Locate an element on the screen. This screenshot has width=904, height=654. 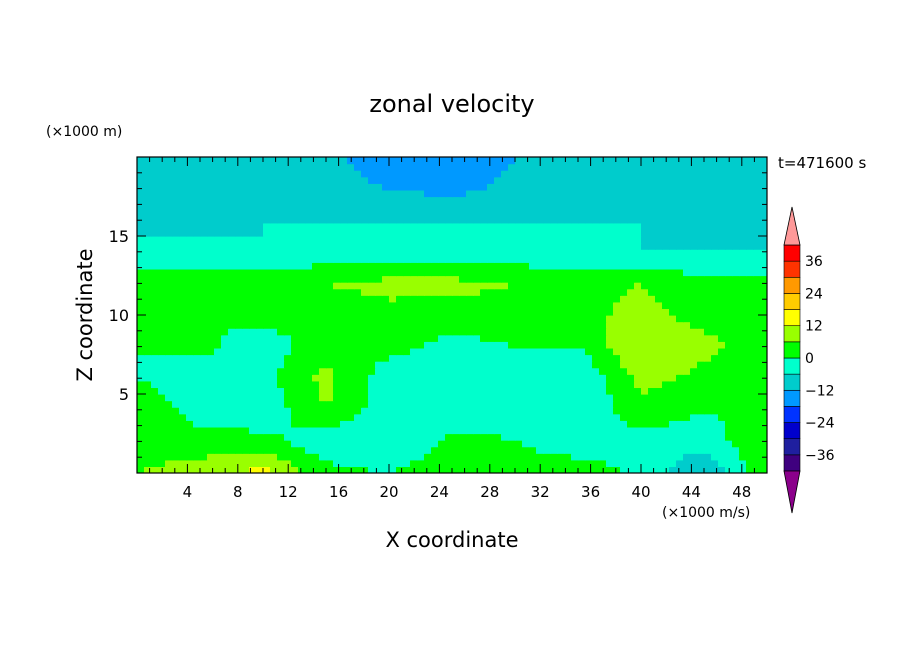
colorbar-swatch is located at coordinates (792, 431).